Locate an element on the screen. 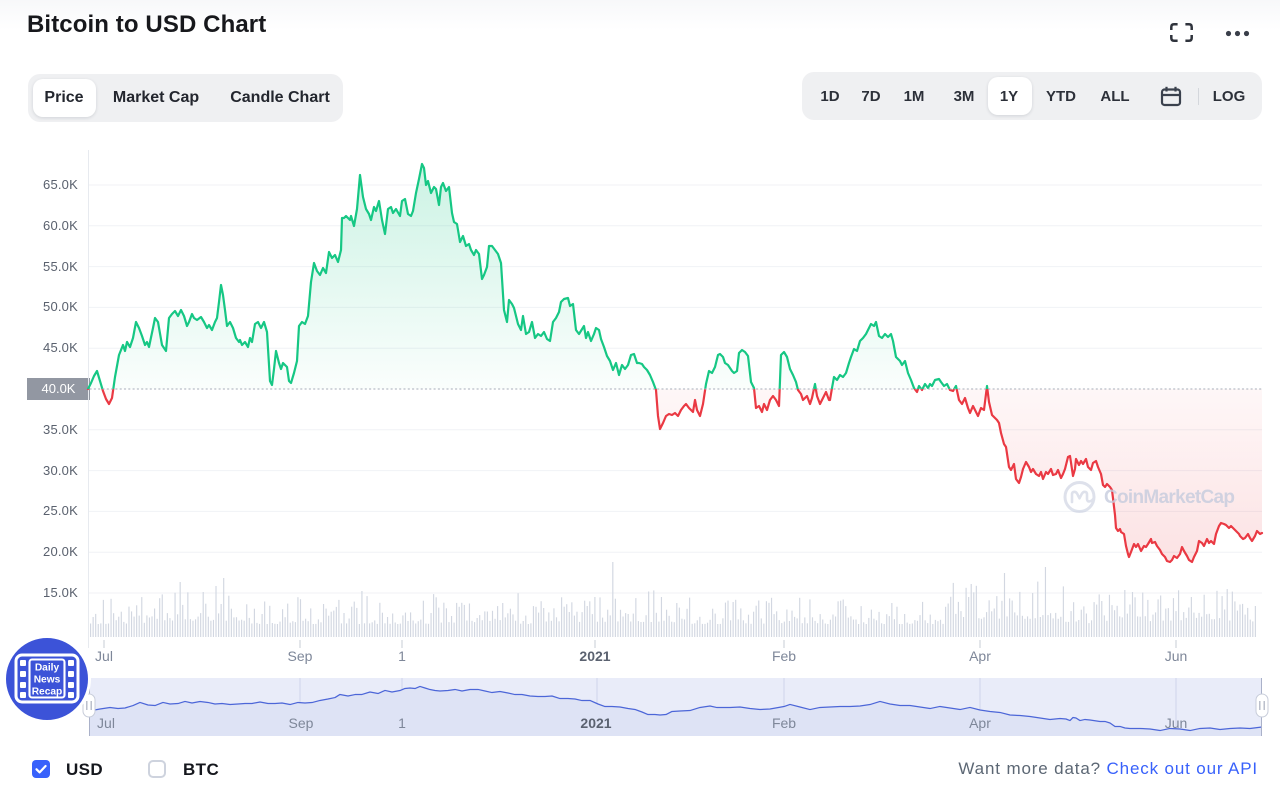  svg-text: Recap is located at coordinates (47, 692).